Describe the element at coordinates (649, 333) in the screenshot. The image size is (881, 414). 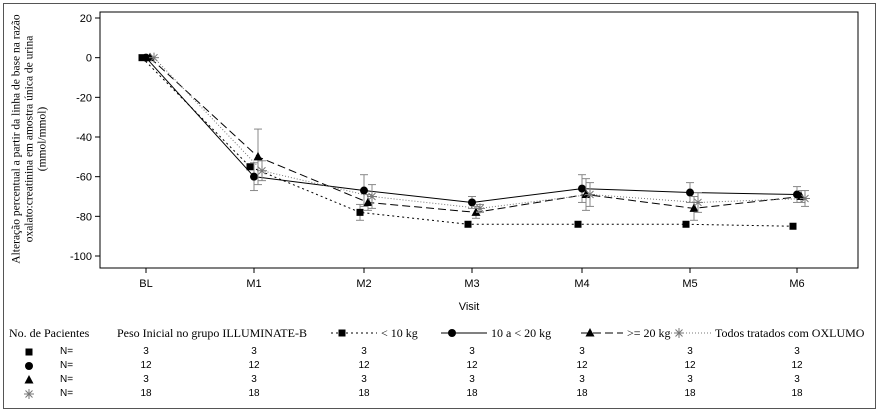
I see `legend-entry-ge20: >= 20 kg` at that location.